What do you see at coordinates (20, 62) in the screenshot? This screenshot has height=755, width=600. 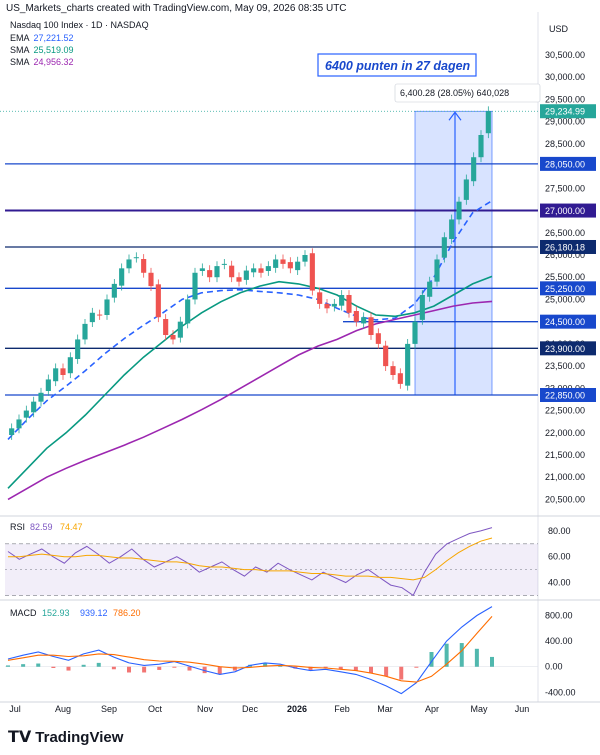 I see `legend-sma-slow-name: SMA` at bounding box center [20, 62].